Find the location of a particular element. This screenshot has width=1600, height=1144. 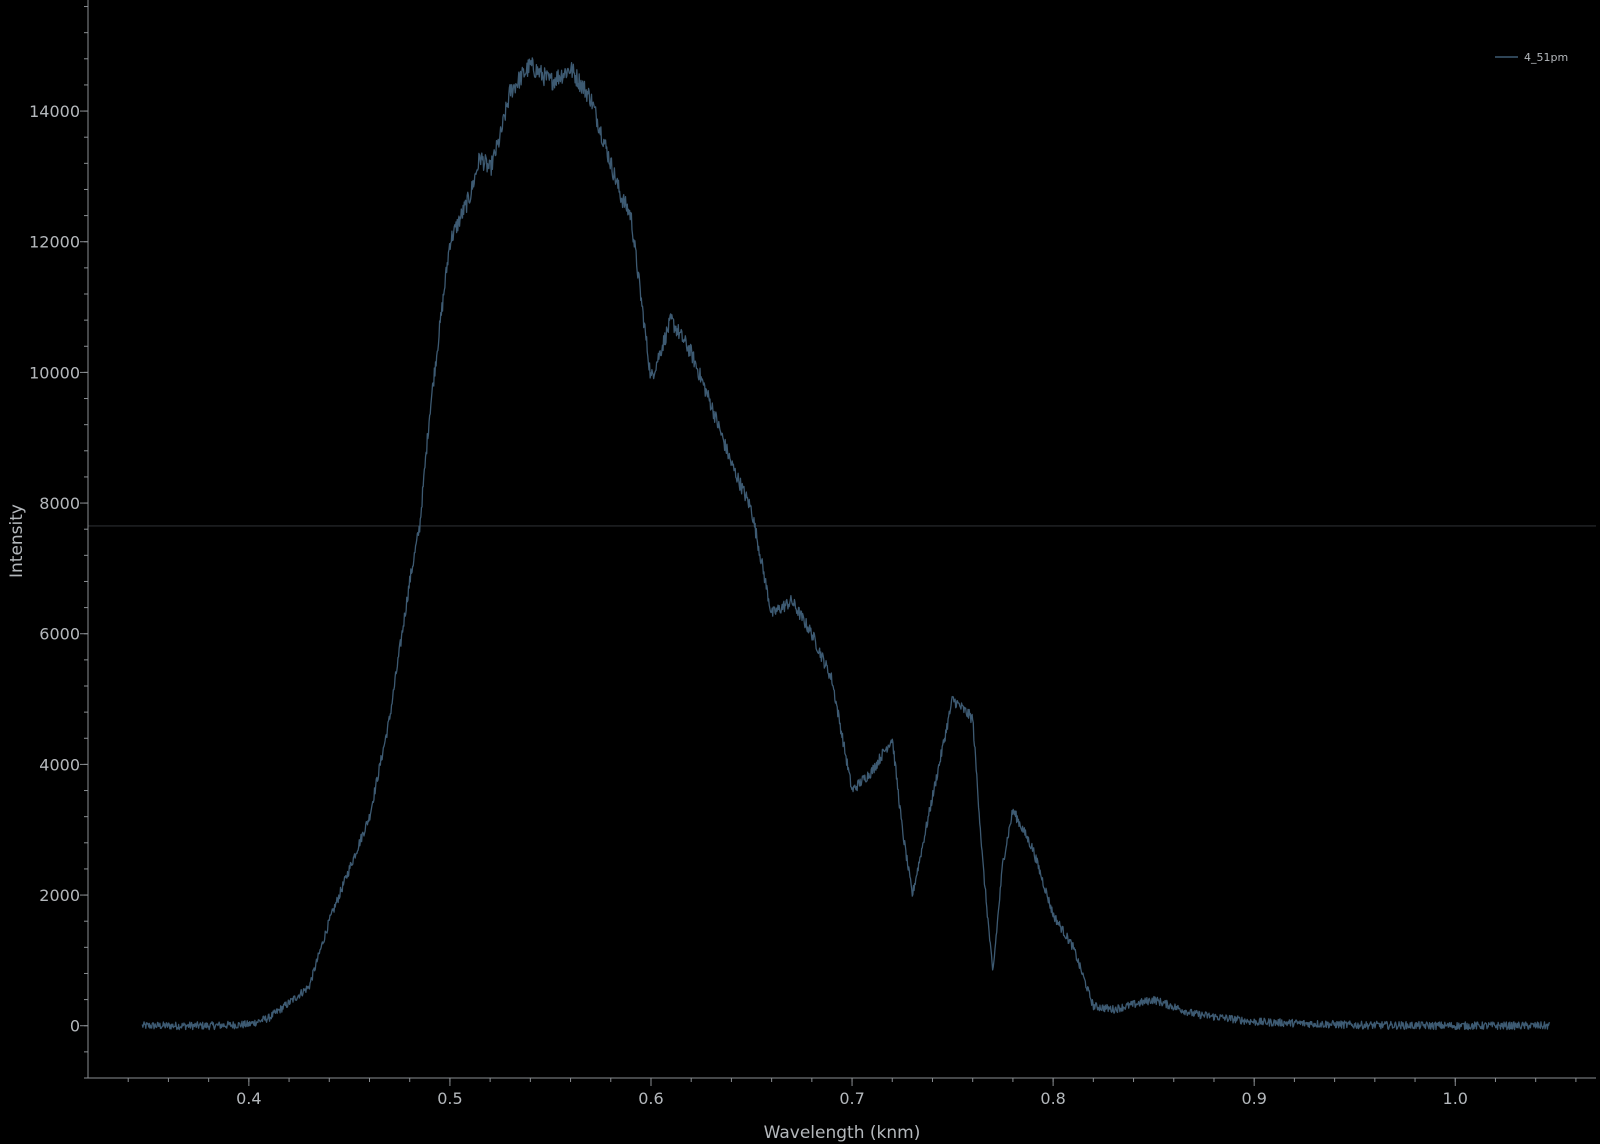

y-tick-label: 4000 is located at coordinates (59, 764).